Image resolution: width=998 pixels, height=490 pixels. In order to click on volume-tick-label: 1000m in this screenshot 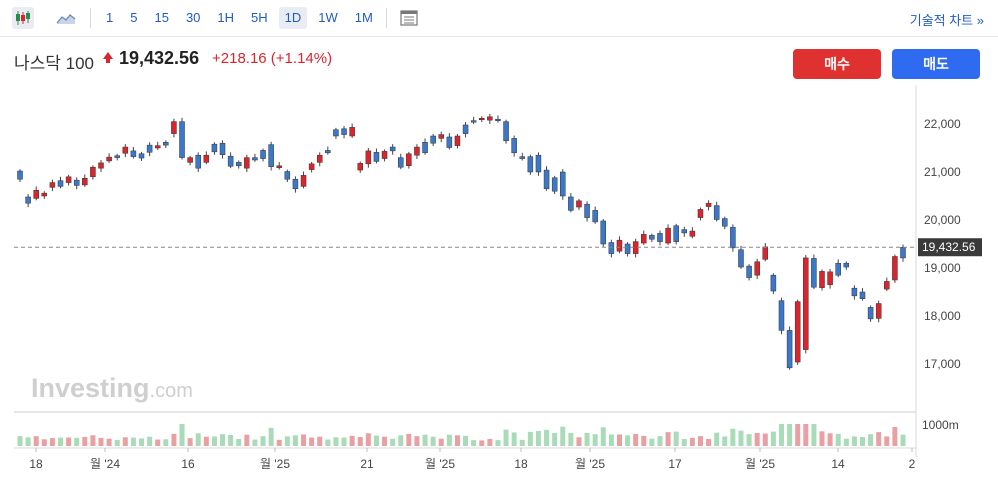, I will do `click(940, 425)`.